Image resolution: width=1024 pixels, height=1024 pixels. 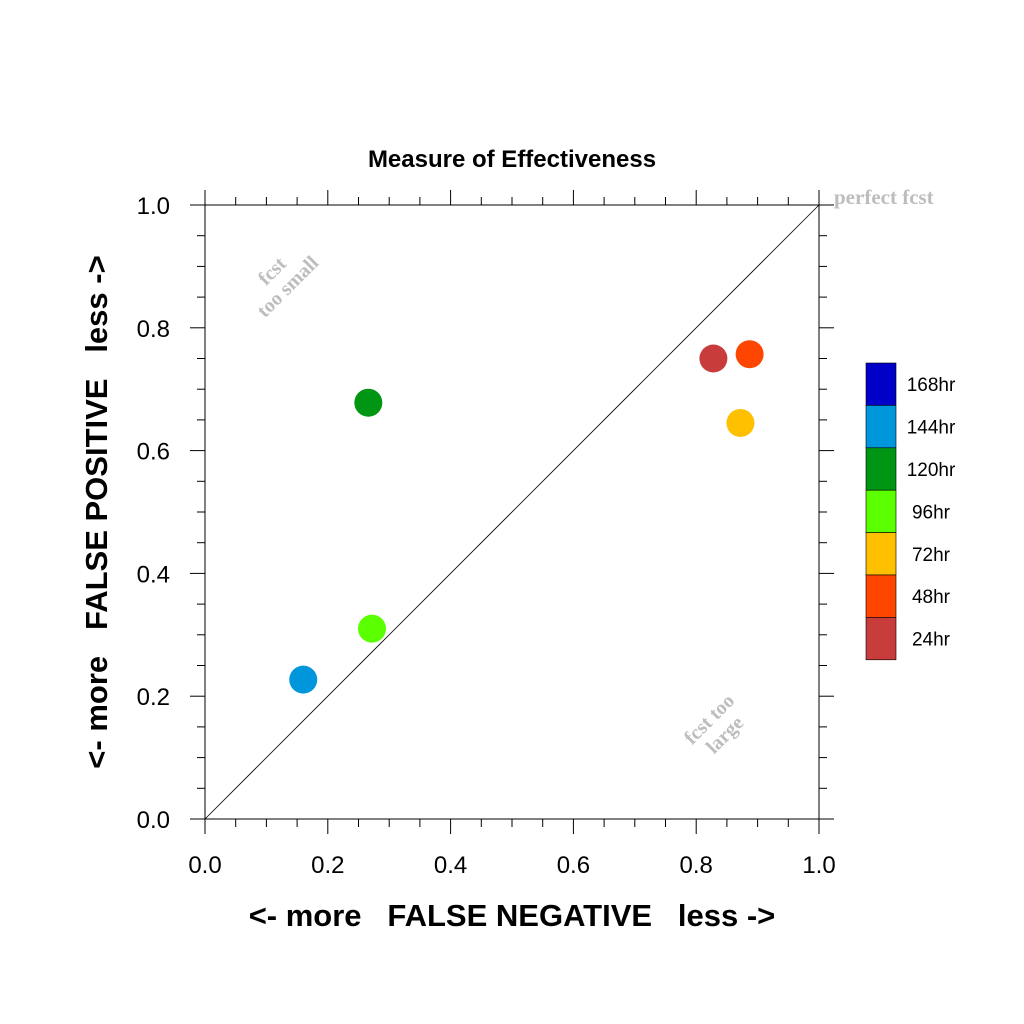 What do you see at coordinates (153, 329) in the screenshot?
I see `y-tick-label: 0.8` at bounding box center [153, 329].